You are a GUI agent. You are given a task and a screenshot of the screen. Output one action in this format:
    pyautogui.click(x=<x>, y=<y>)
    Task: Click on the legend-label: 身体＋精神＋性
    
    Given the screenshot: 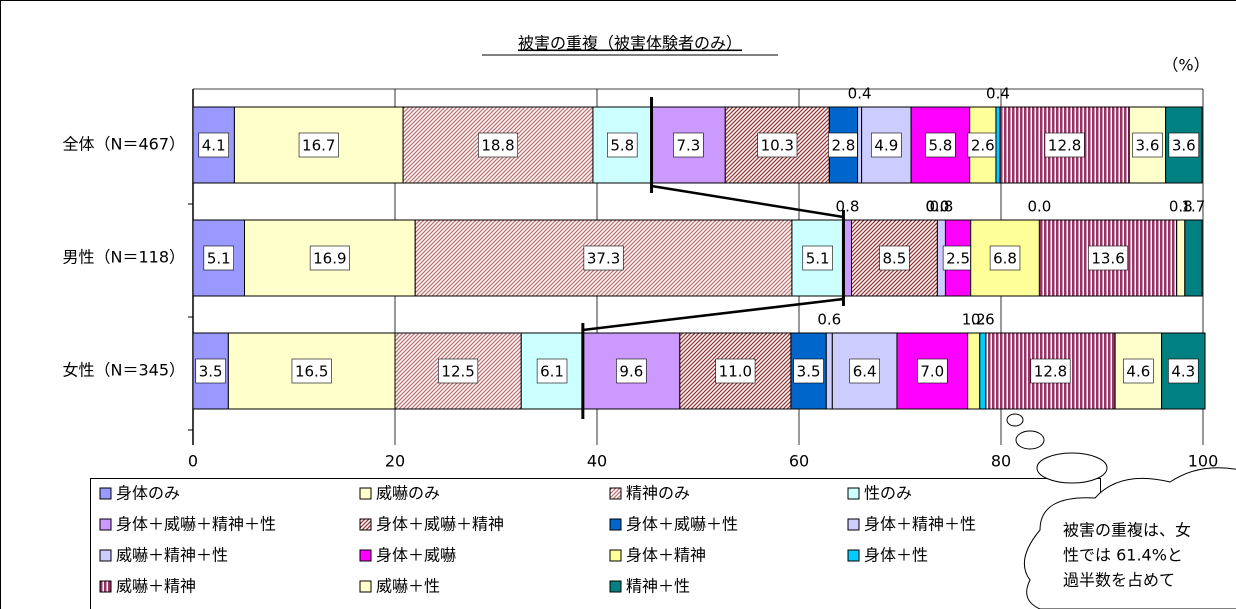 What is the action you would take?
    pyautogui.click(x=920, y=524)
    